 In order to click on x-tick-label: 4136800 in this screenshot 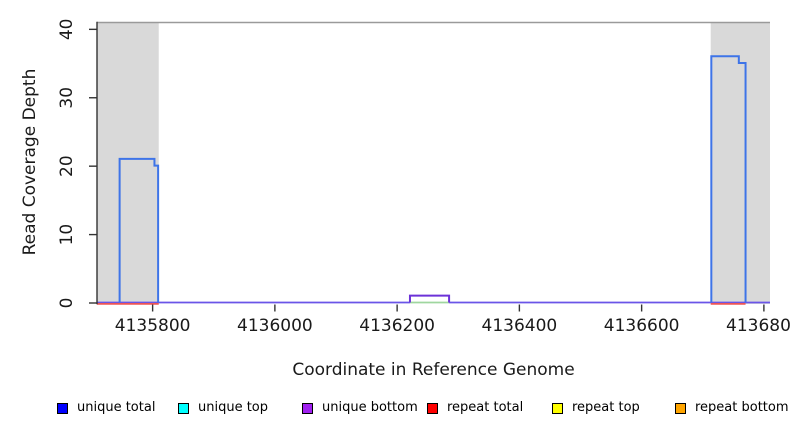, I will do `click(759, 326)`.